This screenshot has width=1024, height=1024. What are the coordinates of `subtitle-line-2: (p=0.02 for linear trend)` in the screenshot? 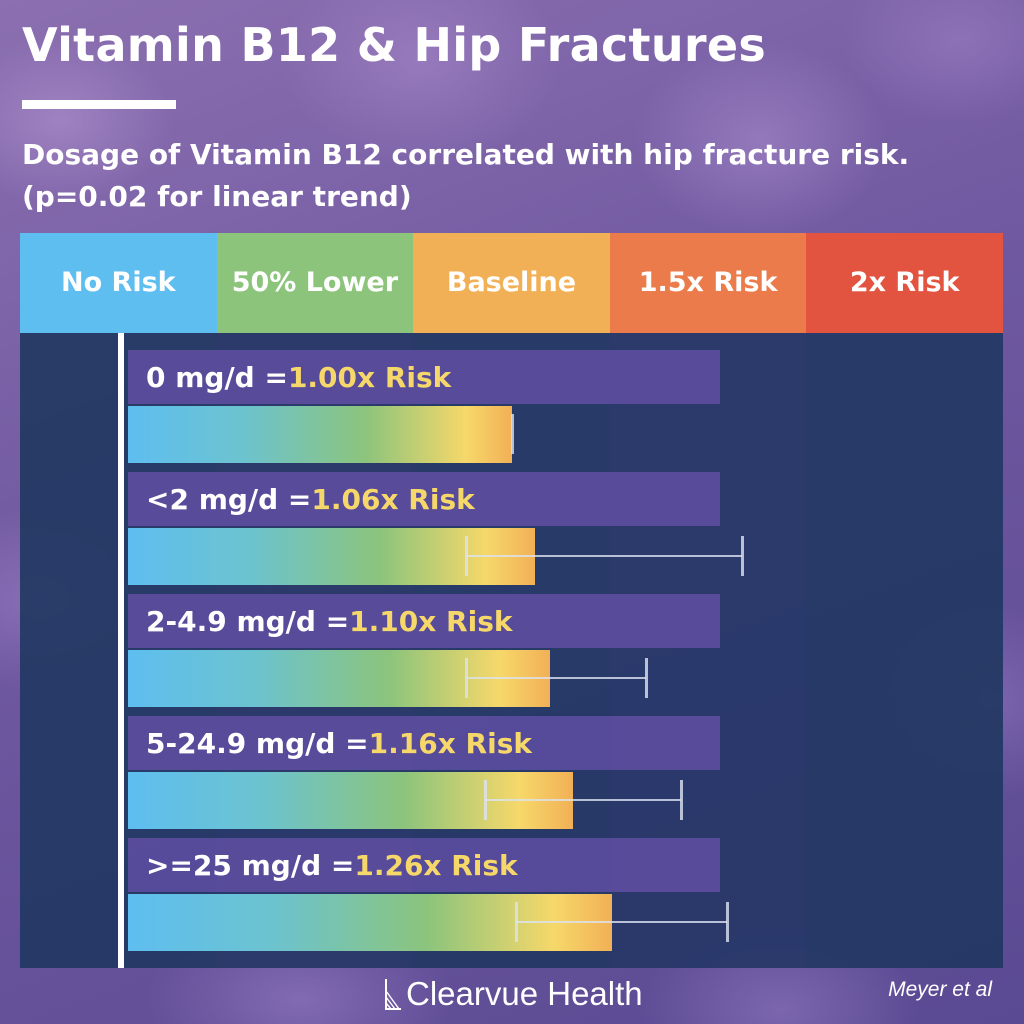 It's located at (217, 196).